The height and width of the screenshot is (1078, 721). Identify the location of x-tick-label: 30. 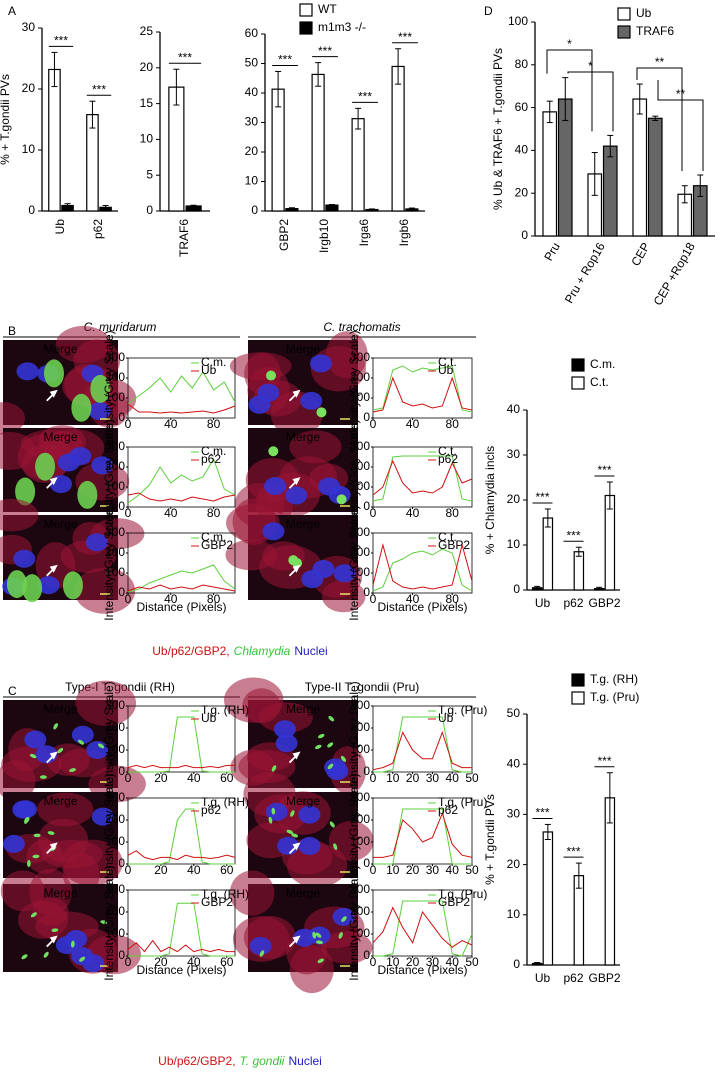
(433, 870).